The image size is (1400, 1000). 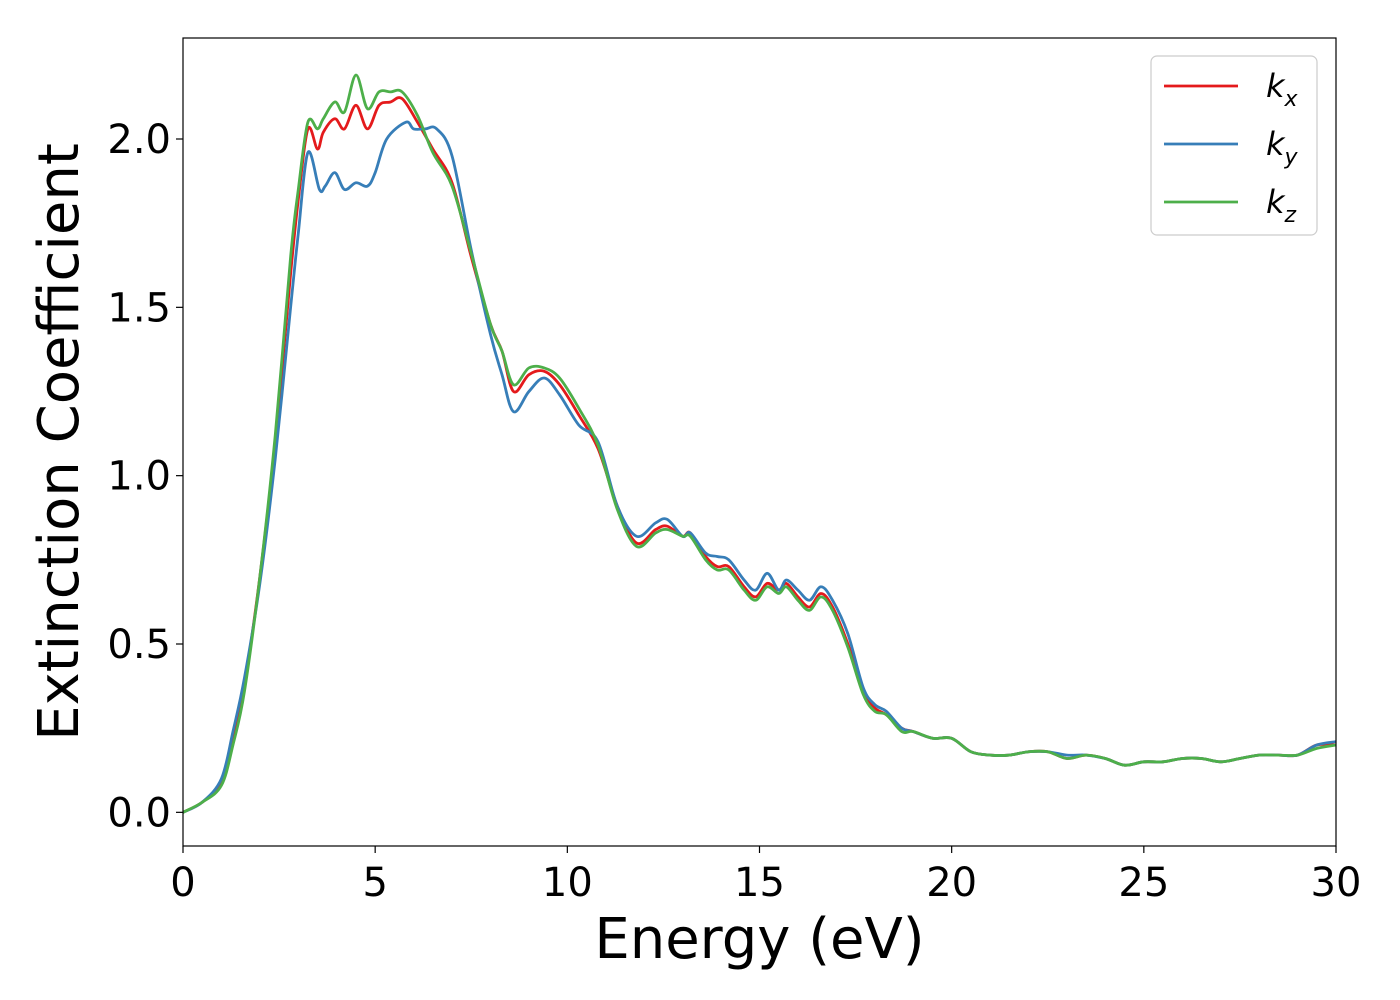 I want to click on x-tick-label: 15, so click(x=759, y=883).